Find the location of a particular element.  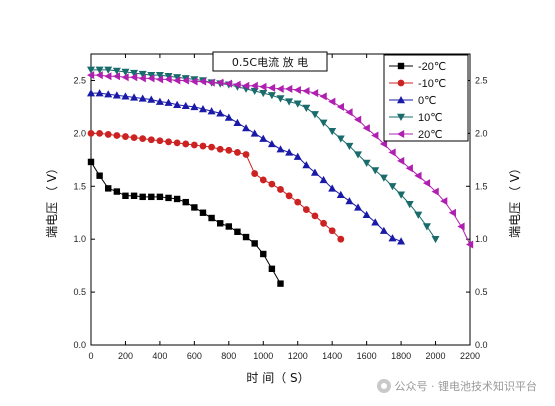

y-tick-label-right: 2.0 is located at coordinates (481, 133).